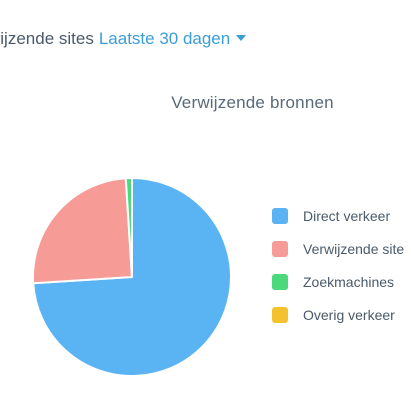 The height and width of the screenshot is (411, 411). I want to click on legend-label: Verwijzende site, so click(354, 249).